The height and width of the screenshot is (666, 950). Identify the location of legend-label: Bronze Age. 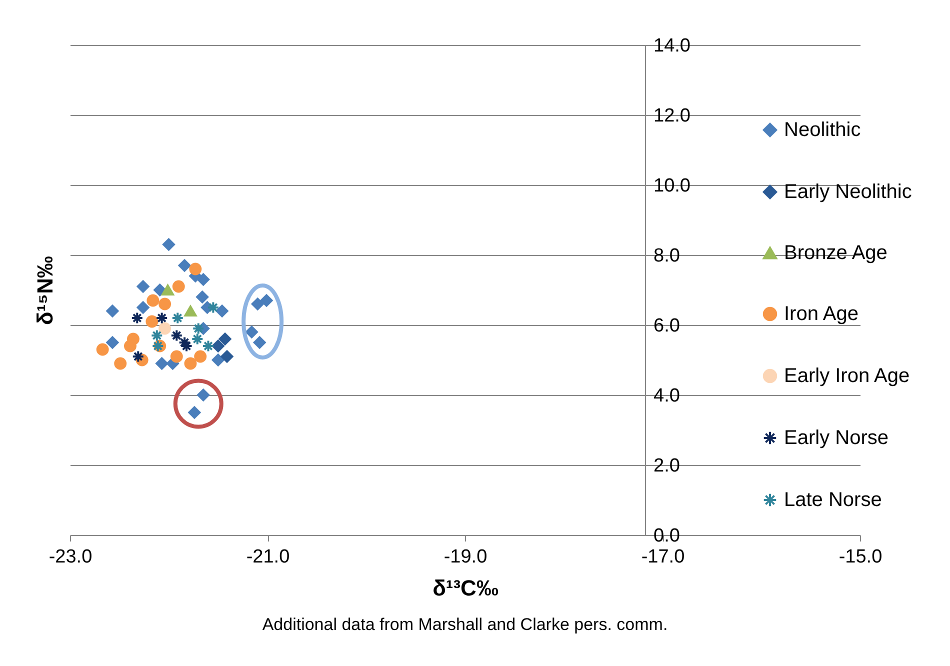
(836, 253).